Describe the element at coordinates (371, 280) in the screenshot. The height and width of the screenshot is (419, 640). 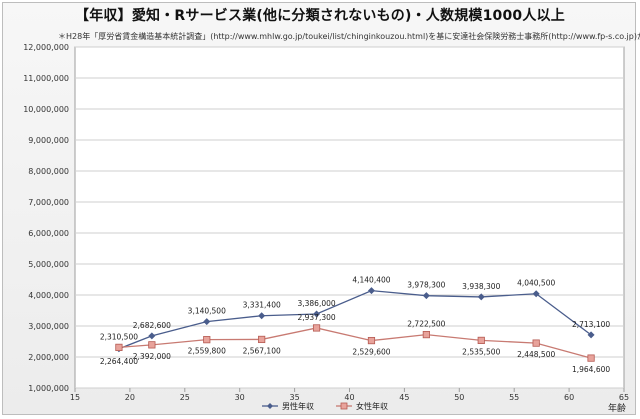
I see `data-label: 4,140,400` at that location.